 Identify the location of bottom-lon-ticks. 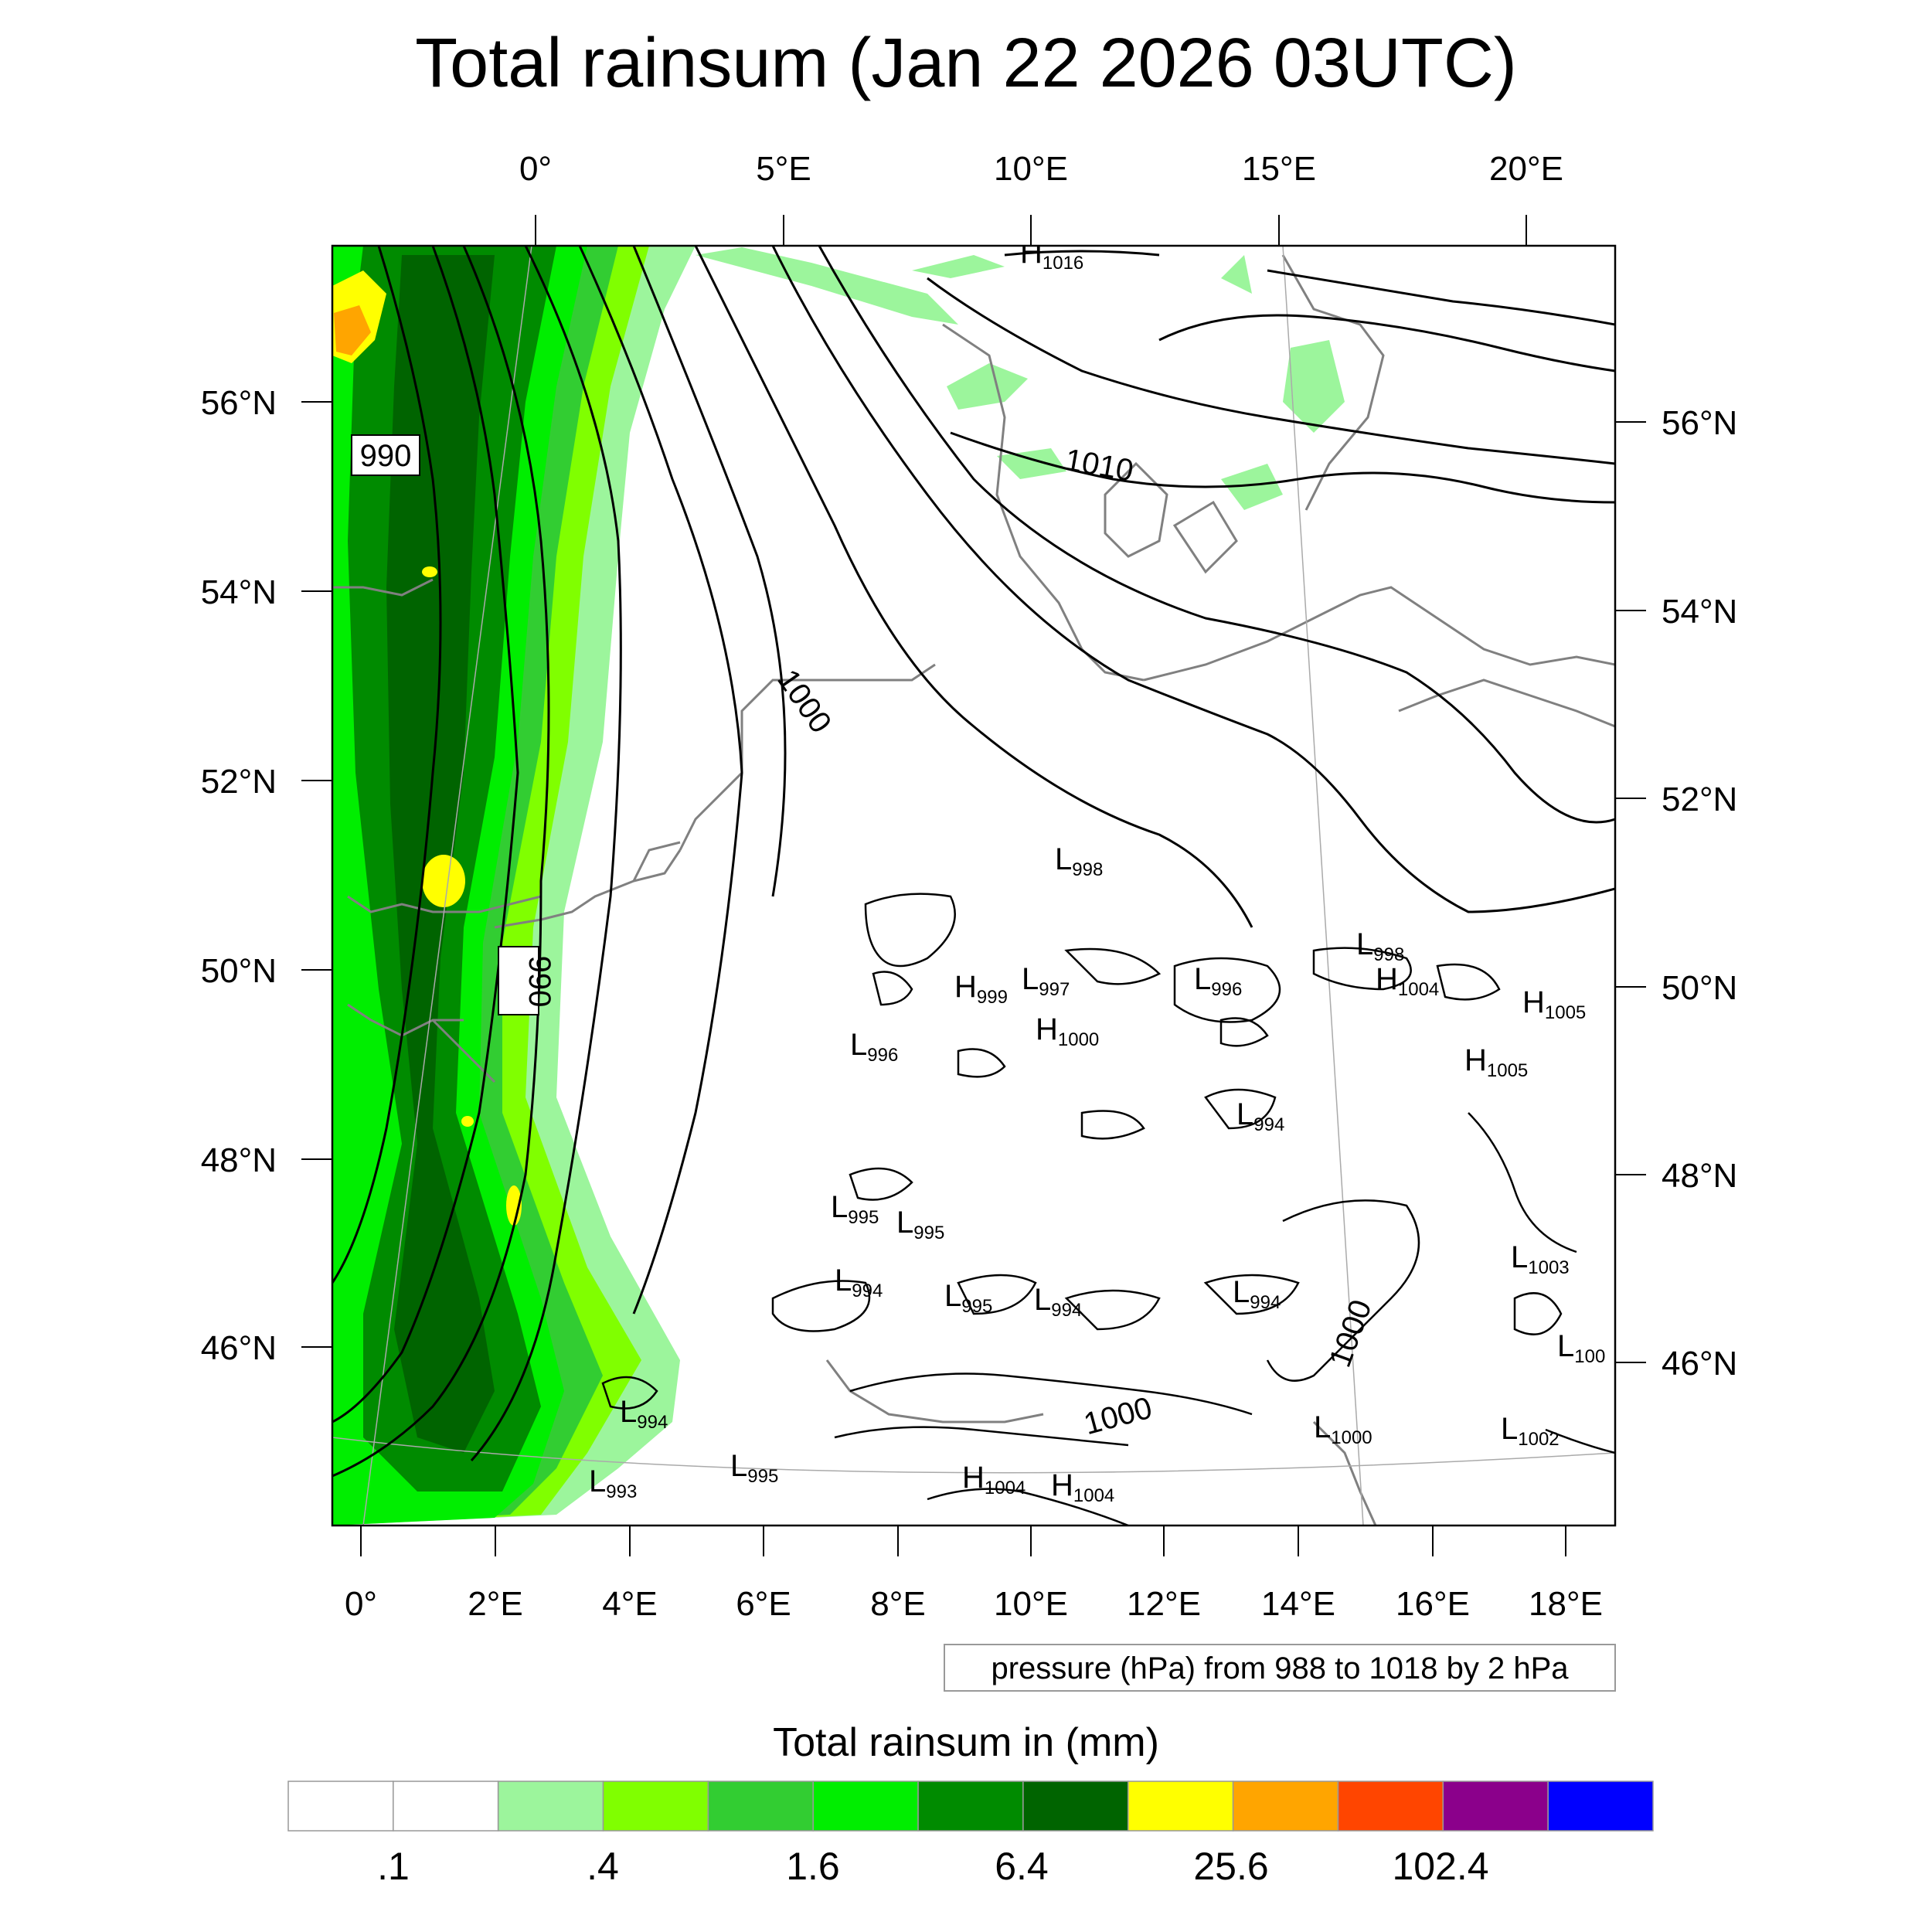
(963, 1541).